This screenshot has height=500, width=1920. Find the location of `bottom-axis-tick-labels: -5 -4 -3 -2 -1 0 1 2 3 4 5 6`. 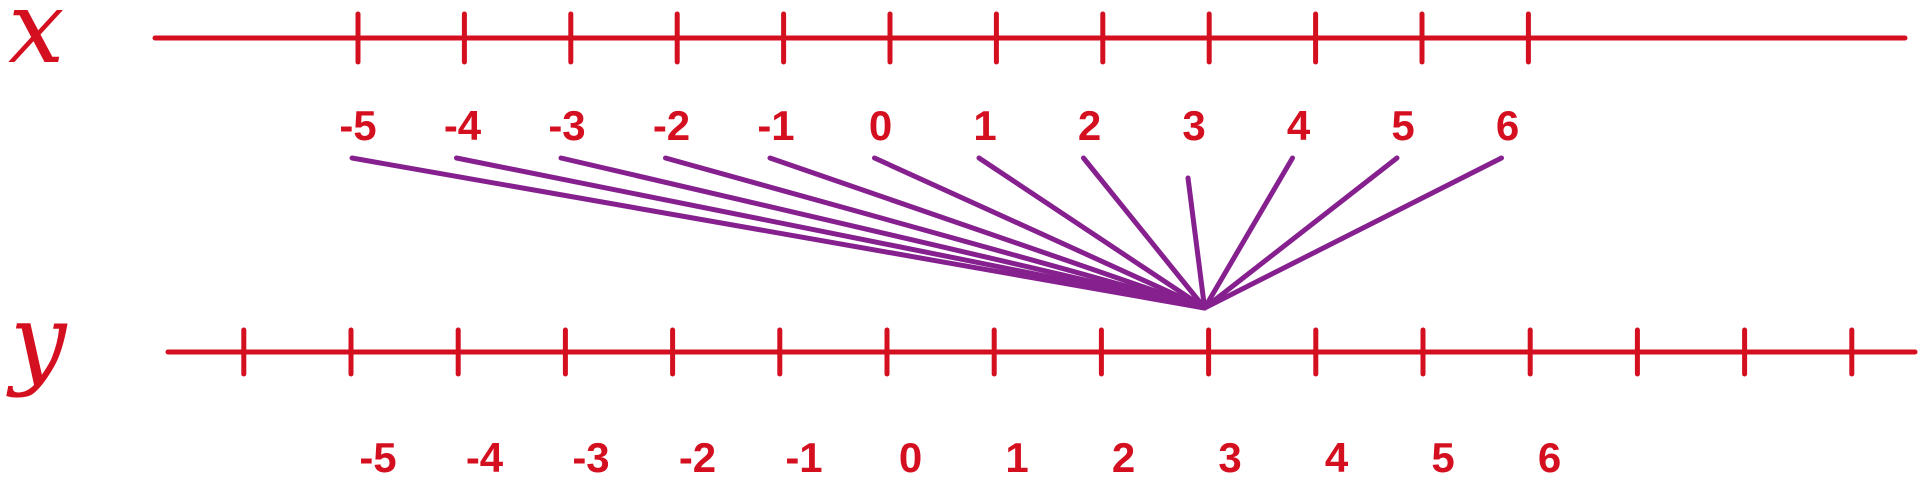

bottom-axis-tick-labels: -5 -4 -3 -2 -1 0 1 2 3 4 5 6 is located at coordinates (960, 457).